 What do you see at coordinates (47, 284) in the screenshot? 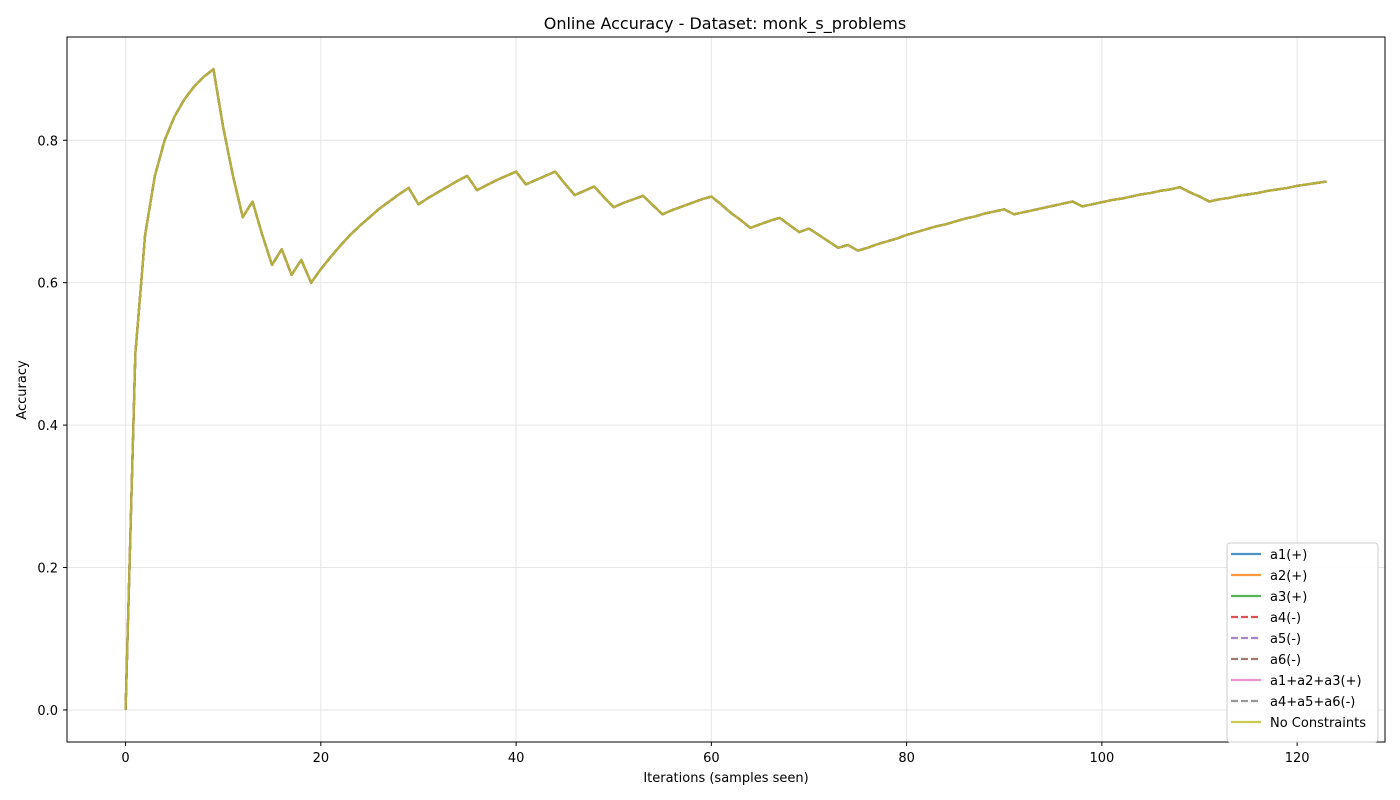
I see `y-tick-label: 0.6` at bounding box center [47, 284].